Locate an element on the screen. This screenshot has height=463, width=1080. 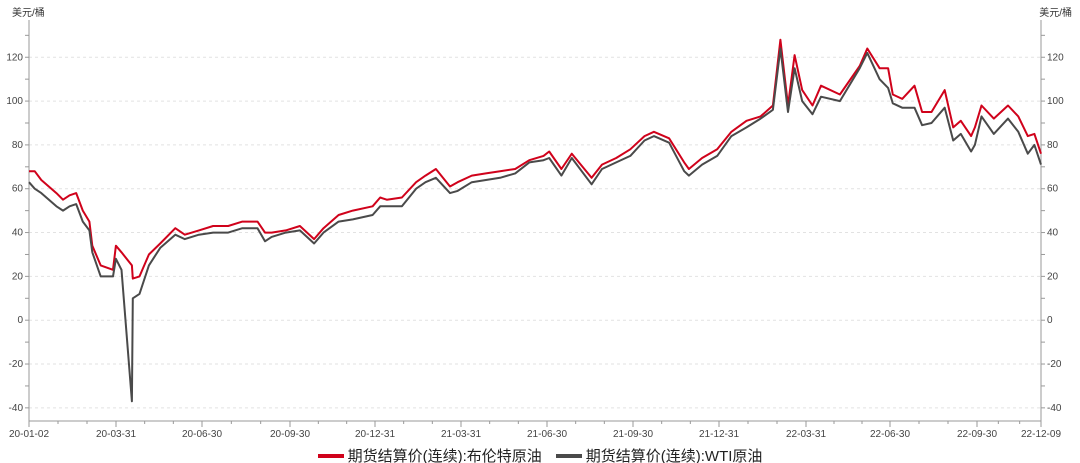
legend-swatch-wti is located at coordinates (568, 455).